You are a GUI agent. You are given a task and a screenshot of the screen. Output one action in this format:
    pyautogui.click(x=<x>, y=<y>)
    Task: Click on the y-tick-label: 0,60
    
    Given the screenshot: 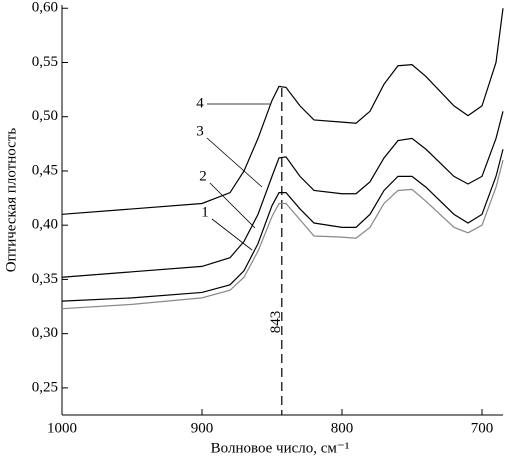 What is the action you would take?
    pyautogui.click(x=45, y=8)
    